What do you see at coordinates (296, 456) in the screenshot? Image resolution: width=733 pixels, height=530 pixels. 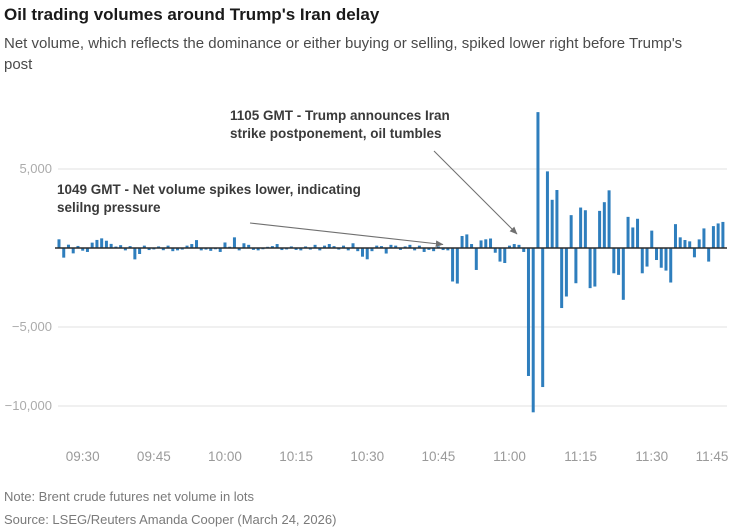 I see `x-axis-tick-label: 10:15` at bounding box center [296, 456].